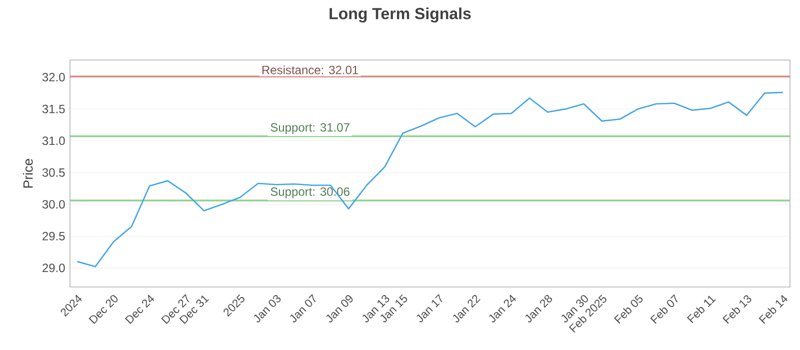  I want to click on x-tick-label: Feb 05, so click(628, 309).